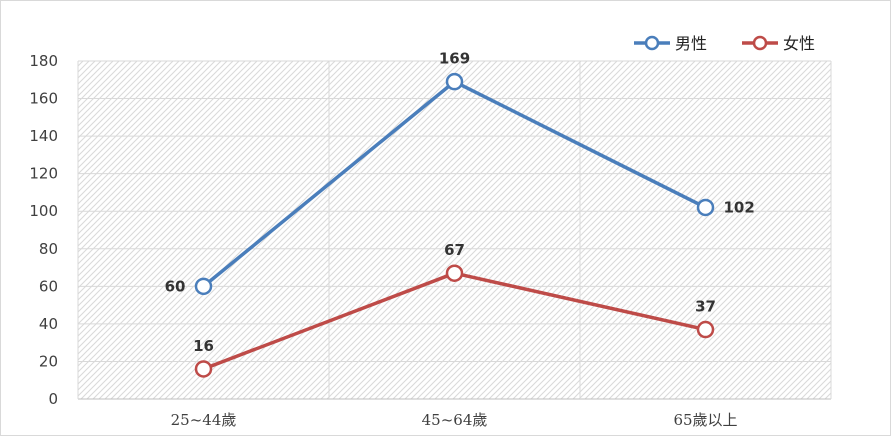  I want to click on data-label: 102, so click(739, 207).